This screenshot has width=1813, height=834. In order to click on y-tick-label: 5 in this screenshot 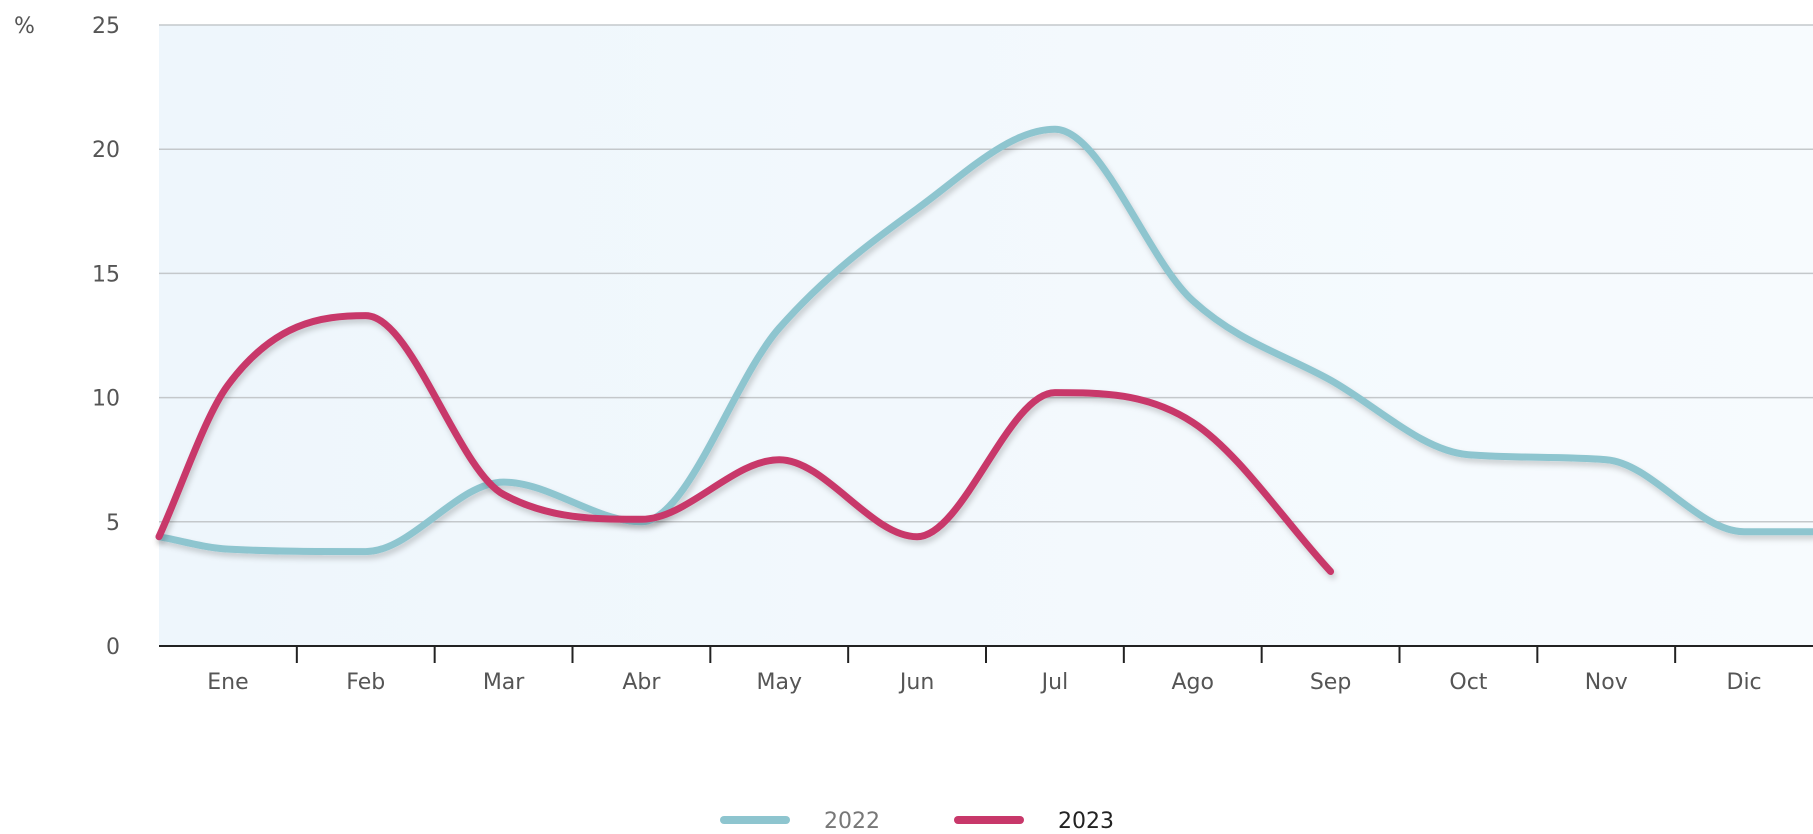, I will do `click(113, 523)`.